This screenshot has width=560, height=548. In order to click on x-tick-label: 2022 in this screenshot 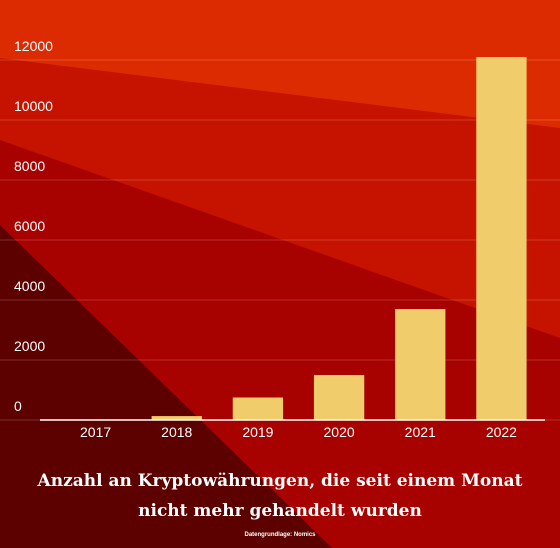, I will do `click(501, 432)`.